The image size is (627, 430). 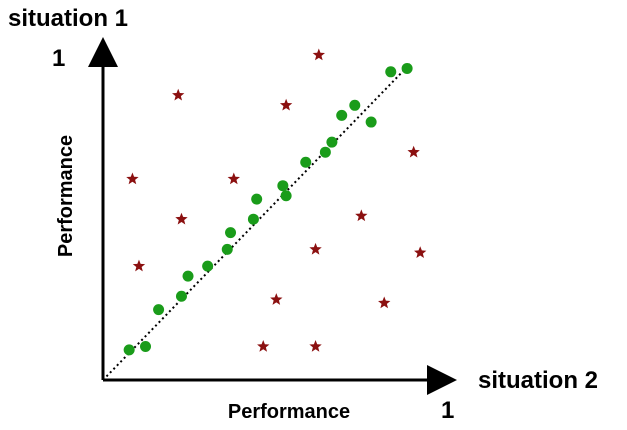 I want to click on x-axis-end-label: situation 2, so click(x=538, y=380).